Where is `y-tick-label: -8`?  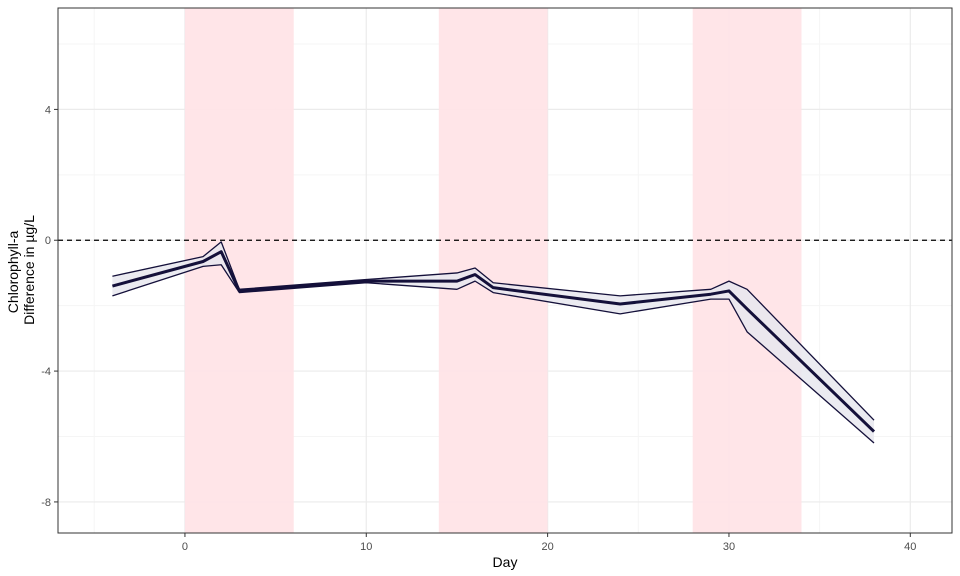
y-tick-label: -8 is located at coordinates (46, 503).